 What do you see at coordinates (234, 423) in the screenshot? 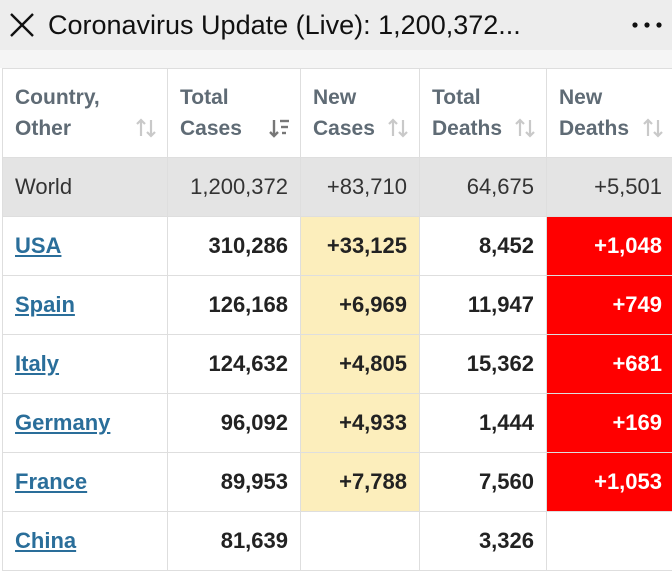
I see `total-cases-cell: 96,092` at bounding box center [234, 423].